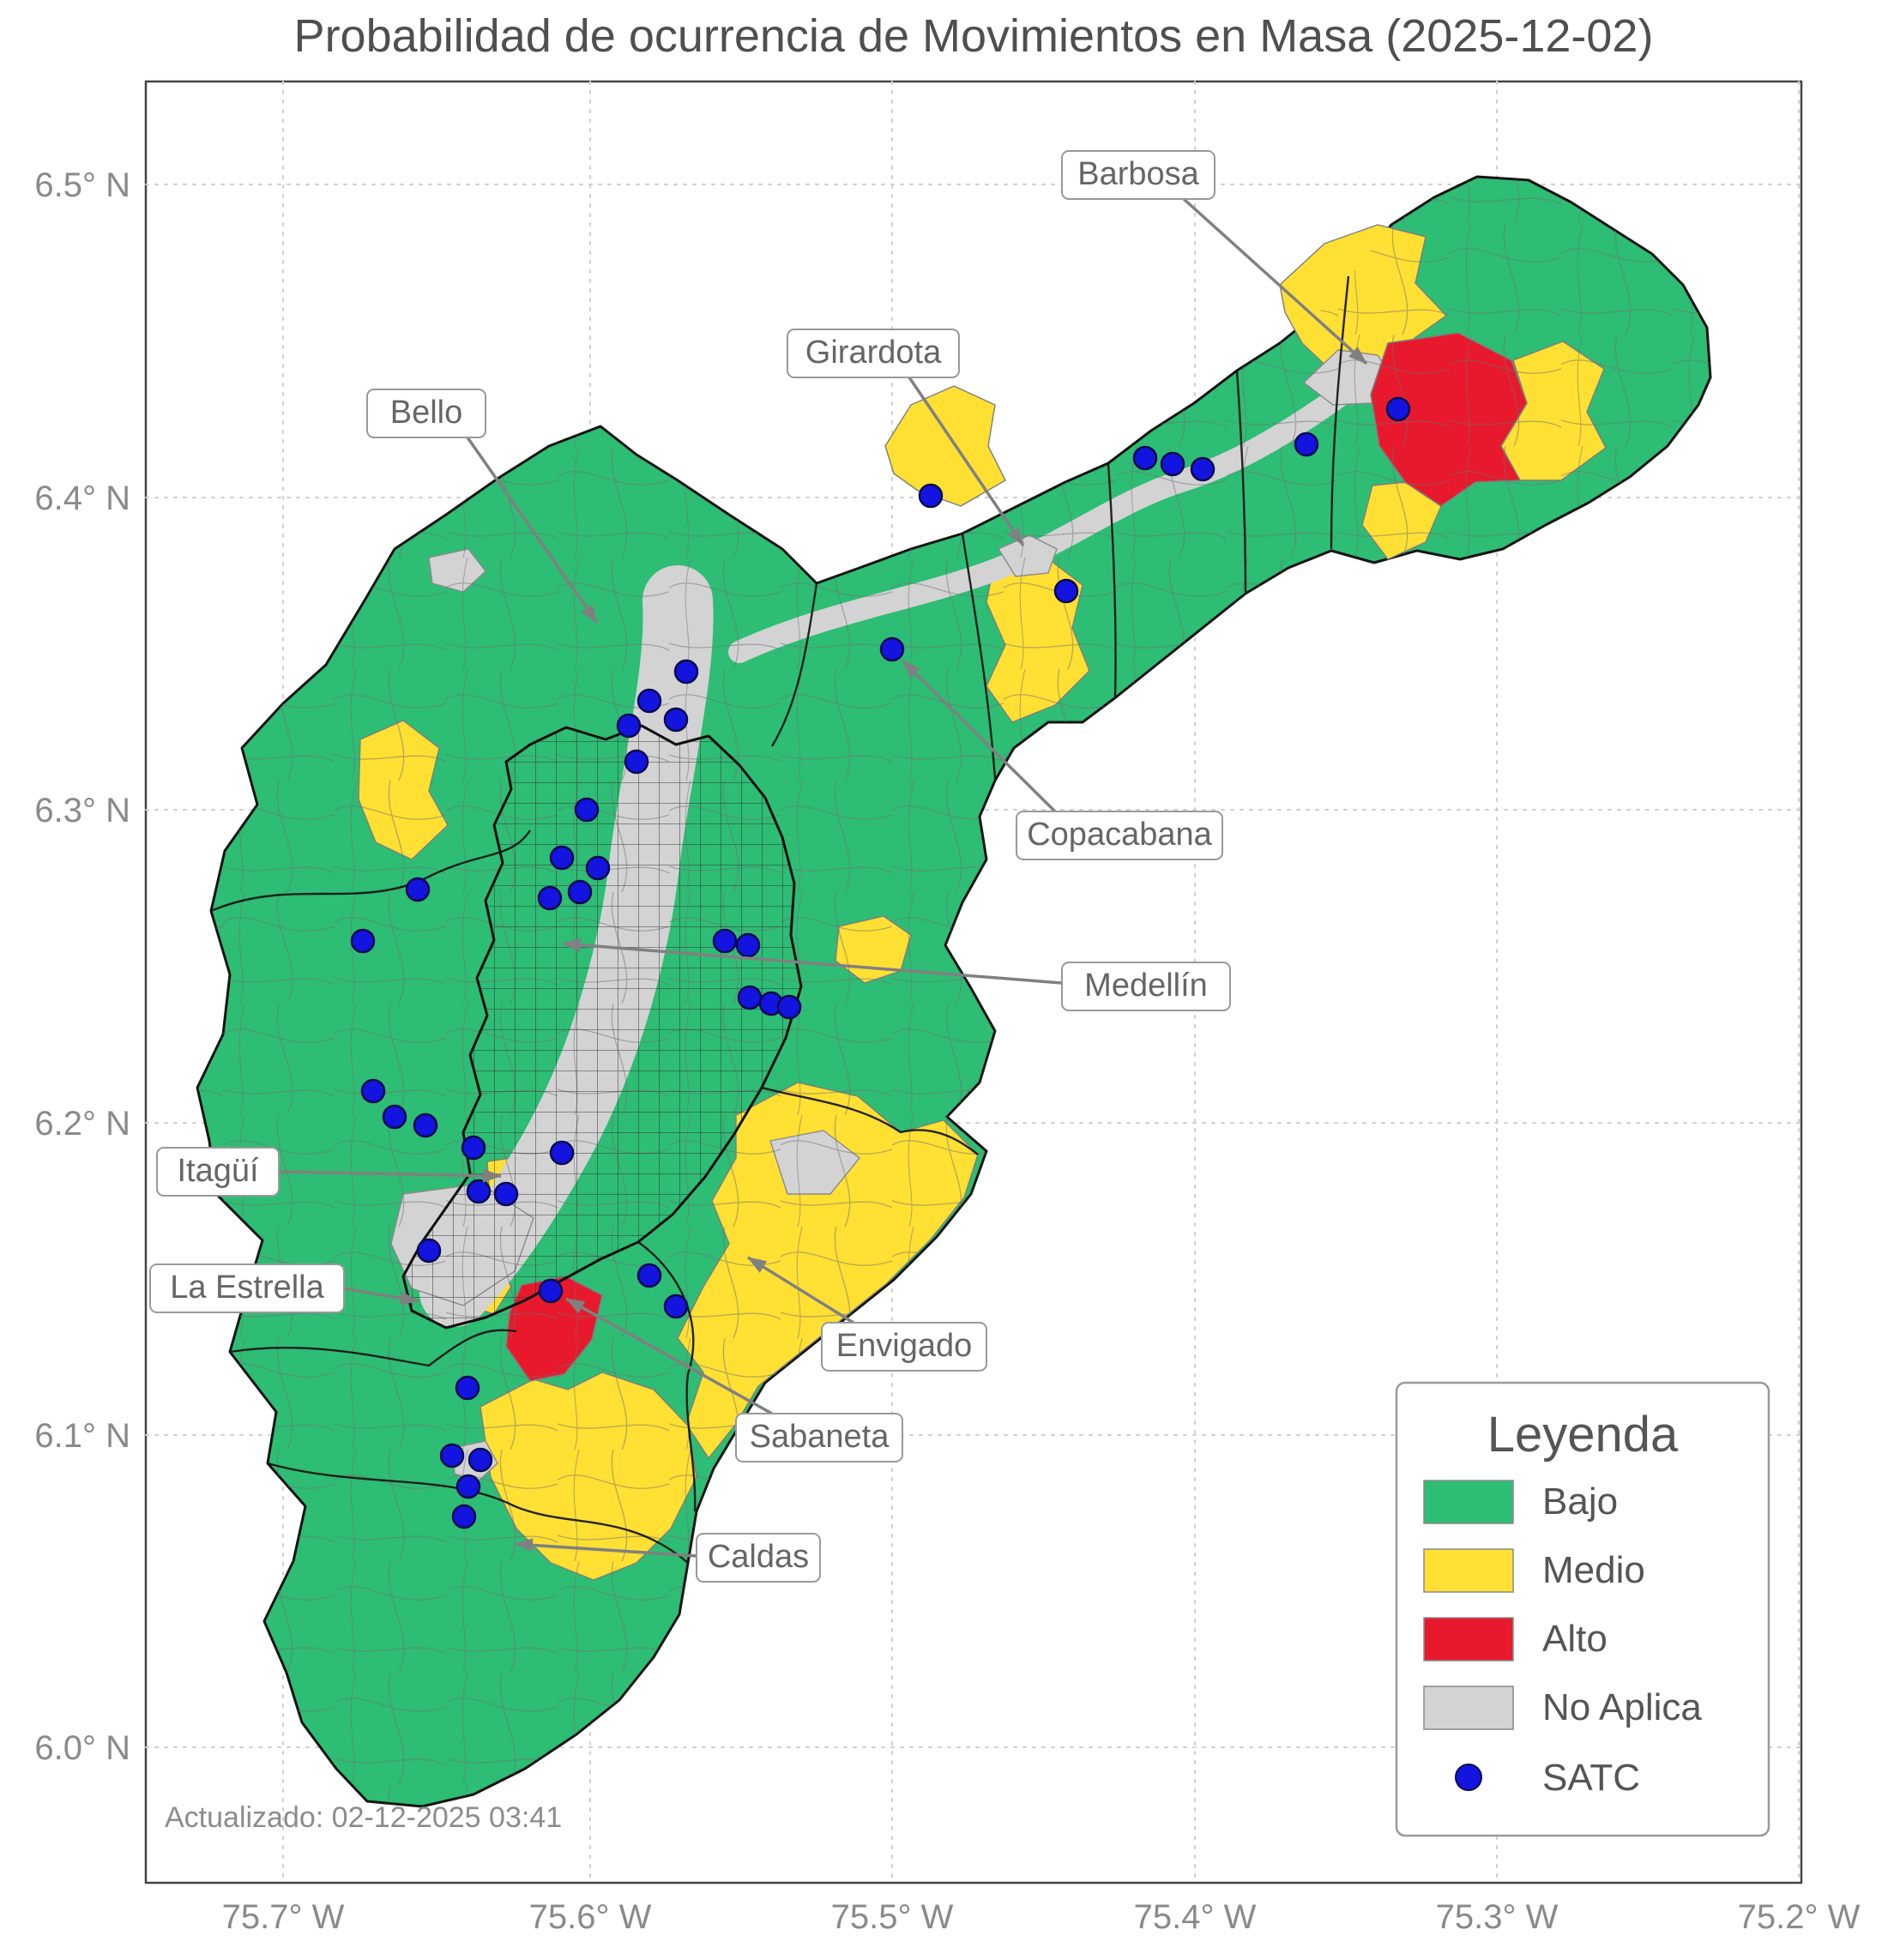 This screenshot has height=1960, width=1888. Describe the element at coordinates (605, 1548) in the screenshot. I see `arrow-caldas` at that location.